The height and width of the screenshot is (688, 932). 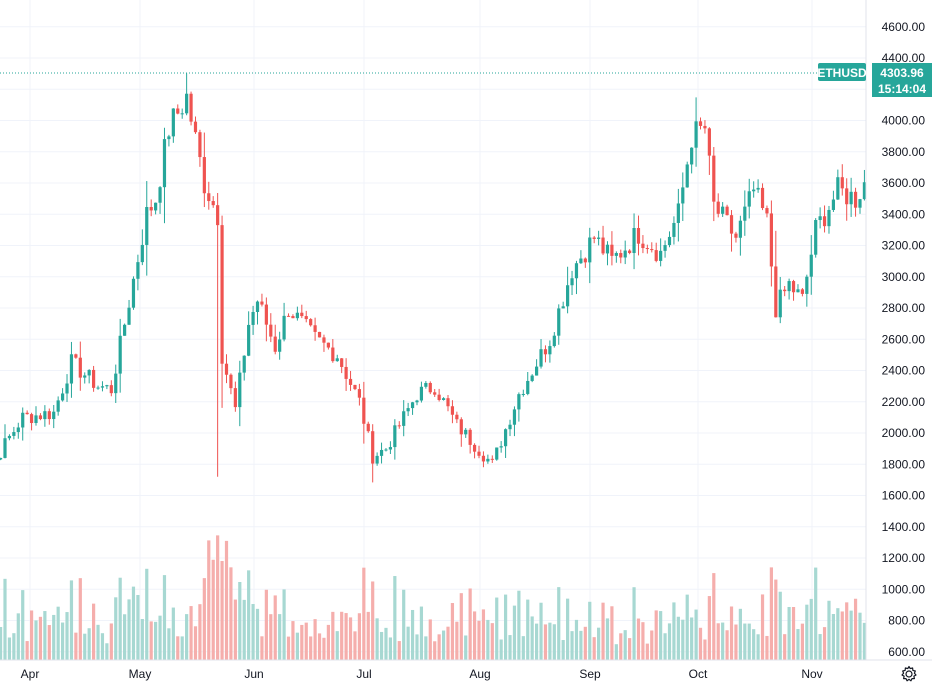 What do you see at coordinates (363, 674) in the screenshot?
I see `x-tick-label: Jul` at bounding box center [363, 674].